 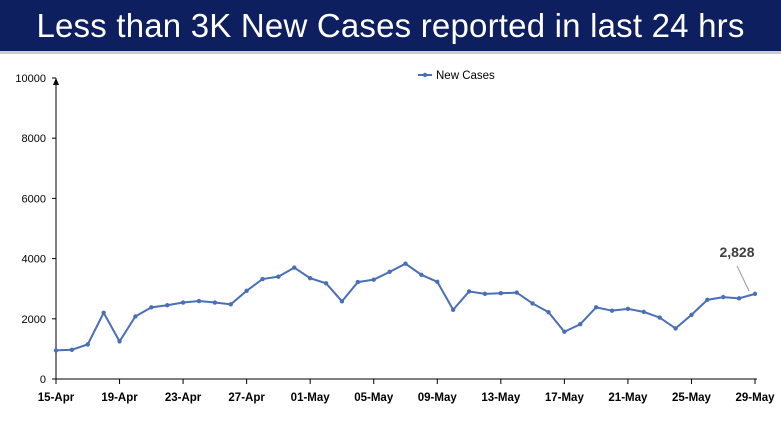 I want to click on x-tick-label: 09-May, so click(x=438, y=398).